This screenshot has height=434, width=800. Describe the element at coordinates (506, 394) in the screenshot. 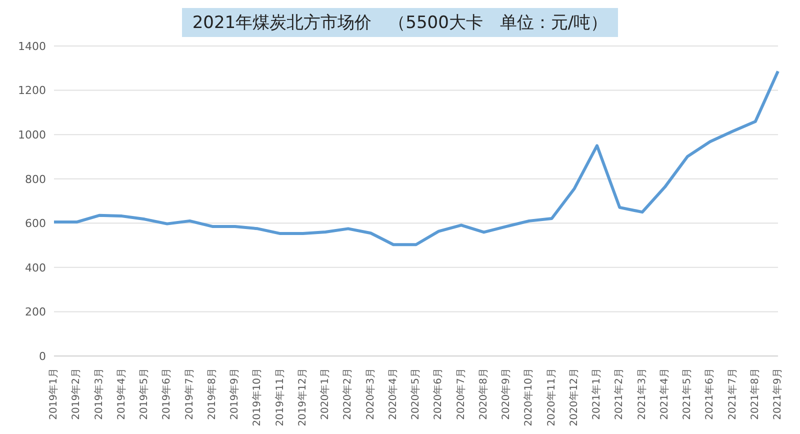

I see `x-tick-label: 2020年9月` at that location.